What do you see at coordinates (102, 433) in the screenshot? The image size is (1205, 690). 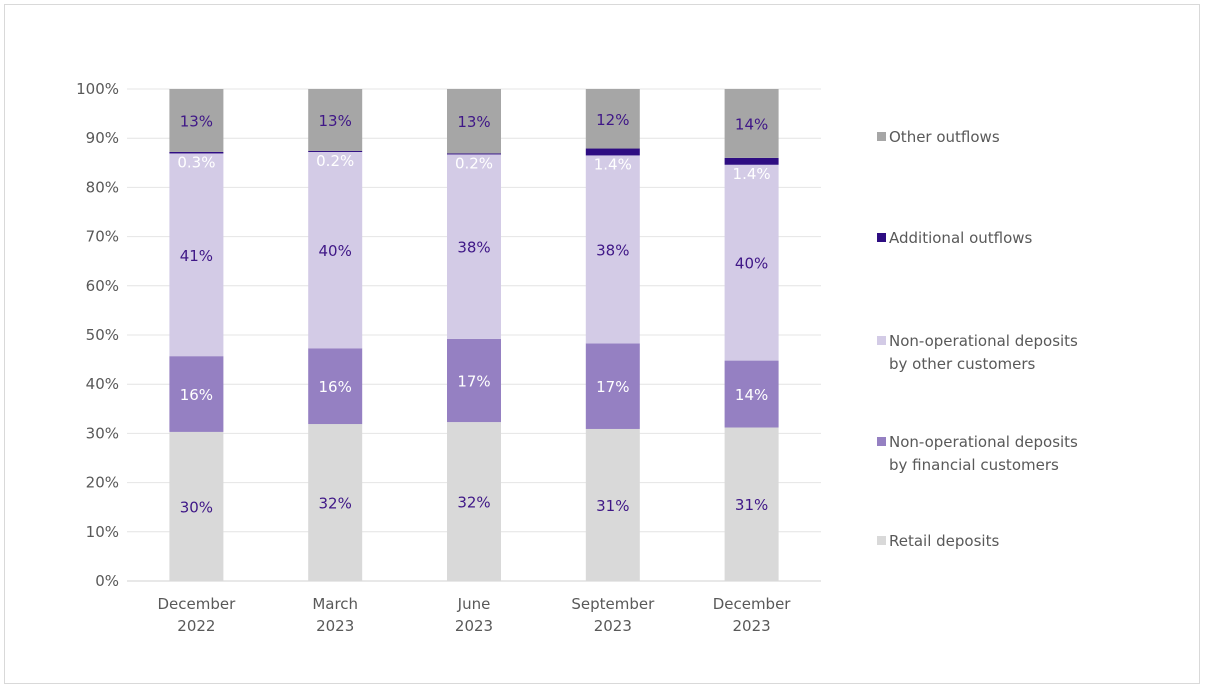 I see `y-tick-label: 30%` at bounding box center [102, 433].